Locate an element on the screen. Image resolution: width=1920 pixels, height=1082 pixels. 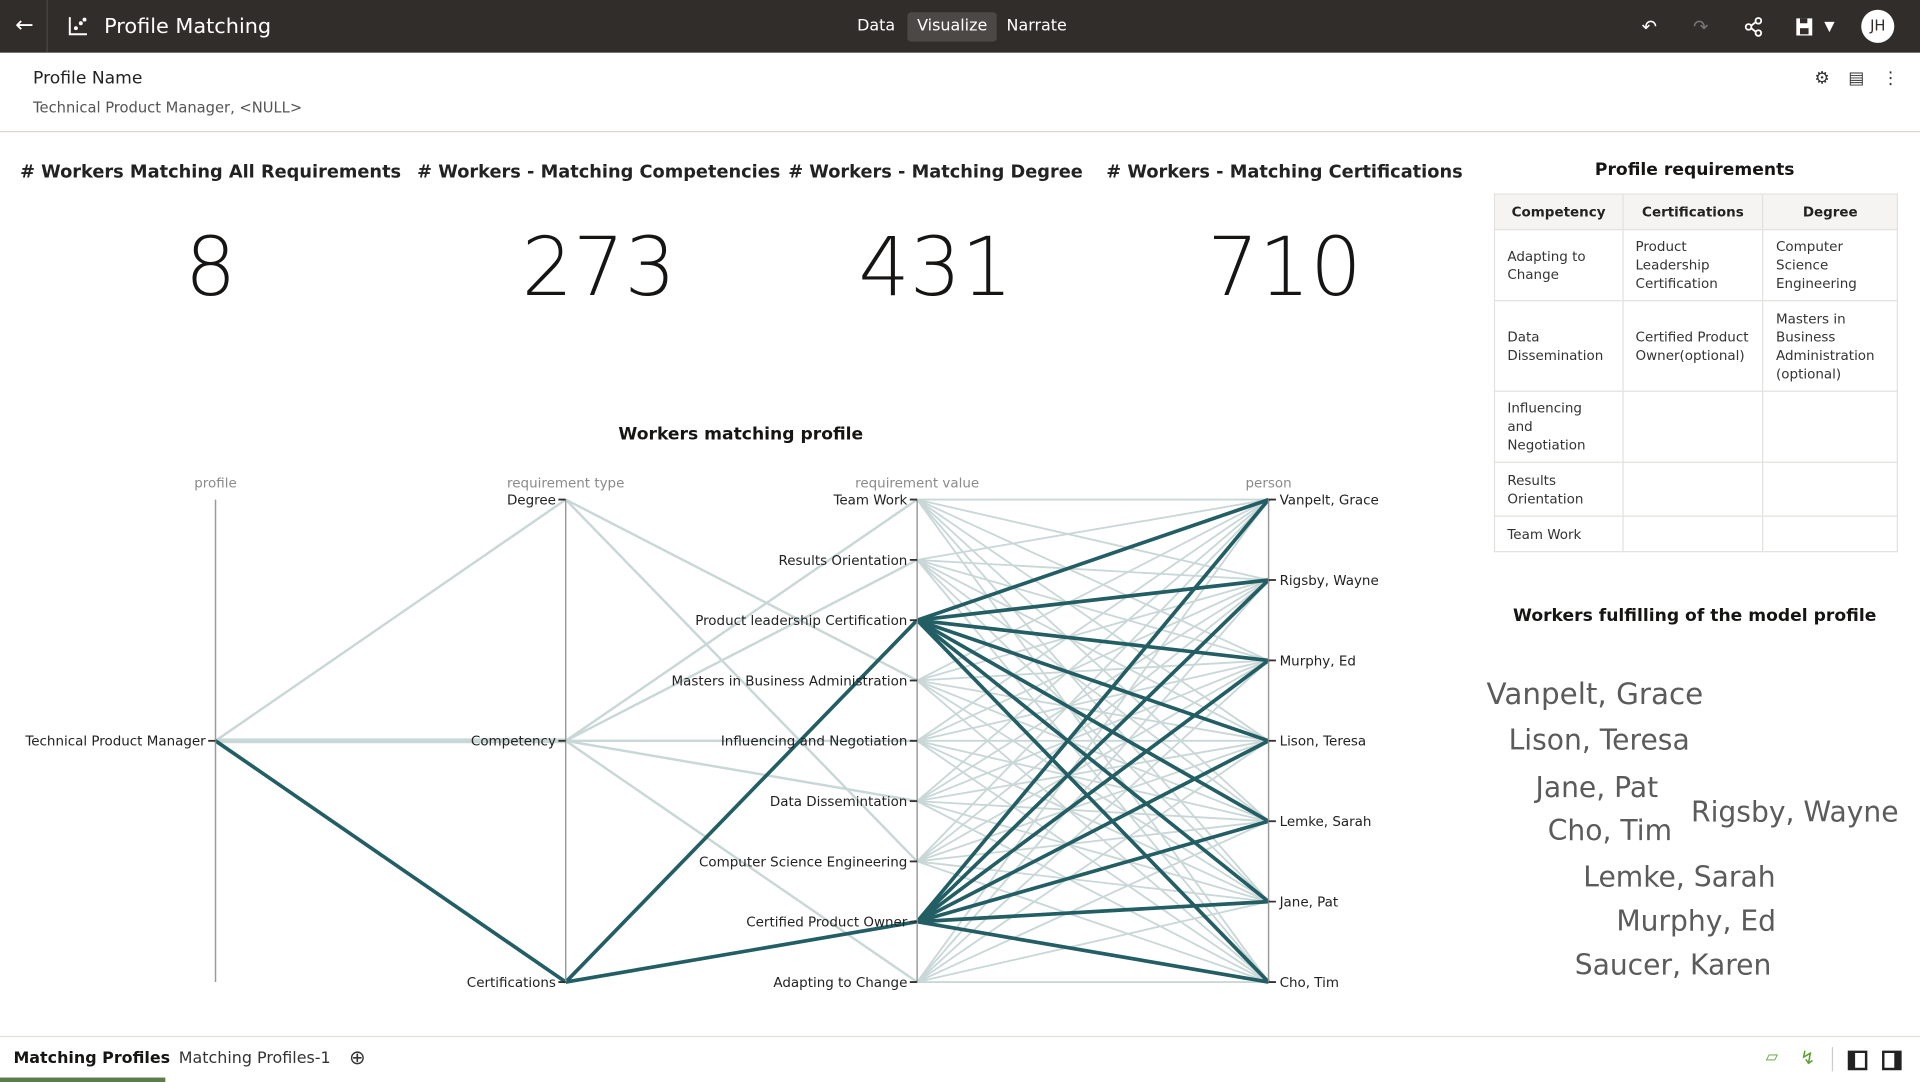
tick-label: Lison, Teresa is located at coordinates (1323, 742).